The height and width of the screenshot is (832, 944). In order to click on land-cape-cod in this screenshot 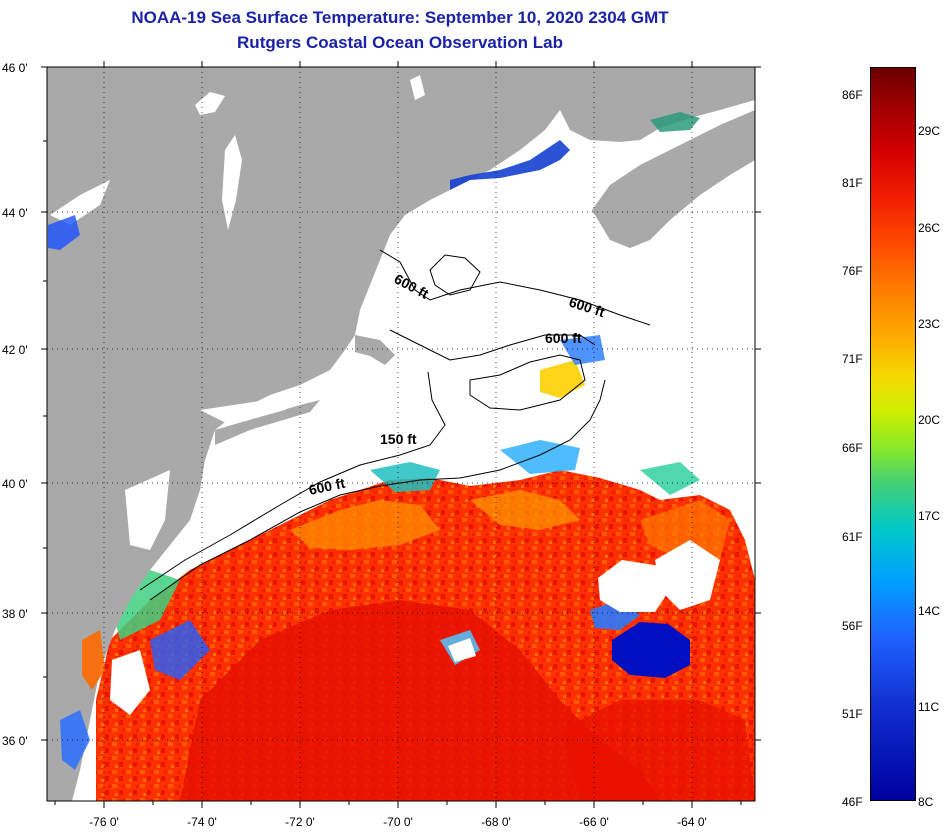, I will do `click(375, 350)`.